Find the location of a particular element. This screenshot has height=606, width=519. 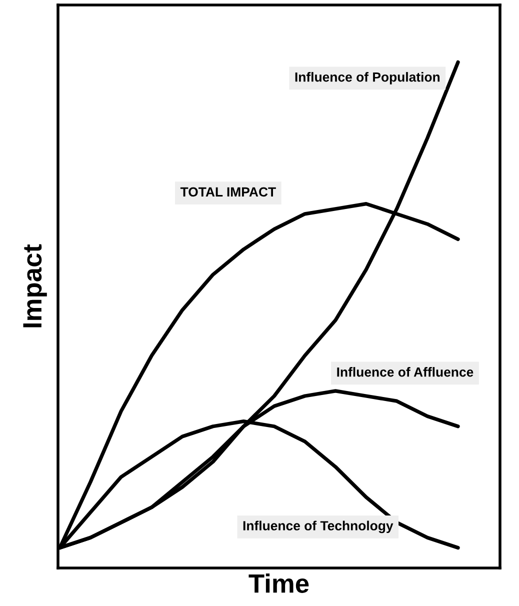

series-label: Influence of Population is located at coordinates (367, 78).